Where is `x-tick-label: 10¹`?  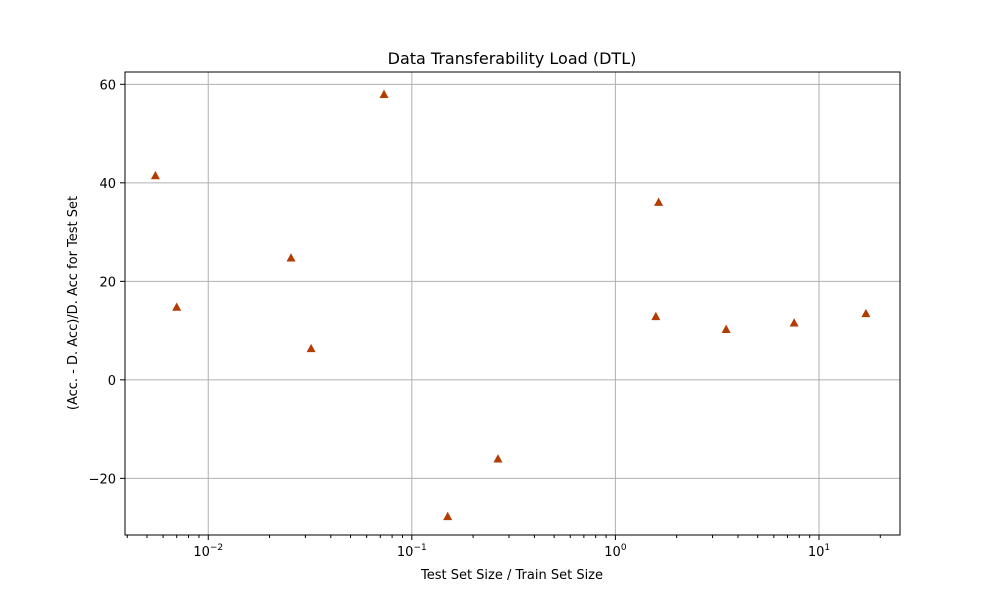 x-tick-label: 10¹ is located at coordinates (819, 551).